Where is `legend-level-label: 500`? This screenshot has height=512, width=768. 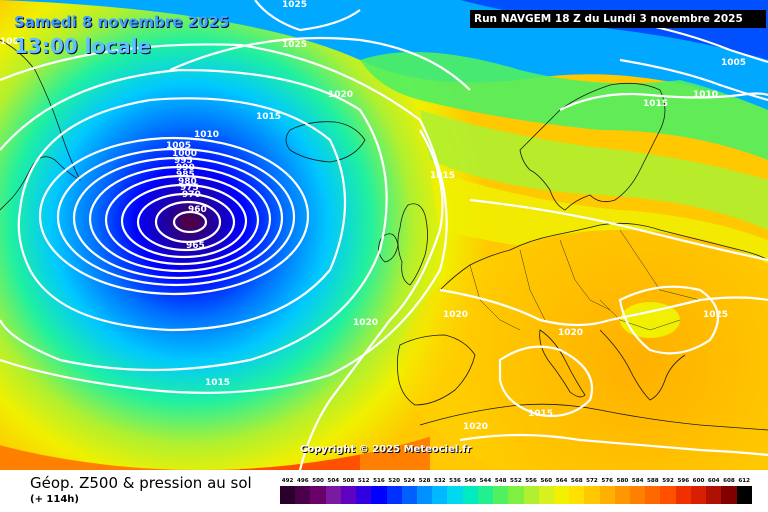 legend-level-label: 500 is located at coordinates (318, 481).